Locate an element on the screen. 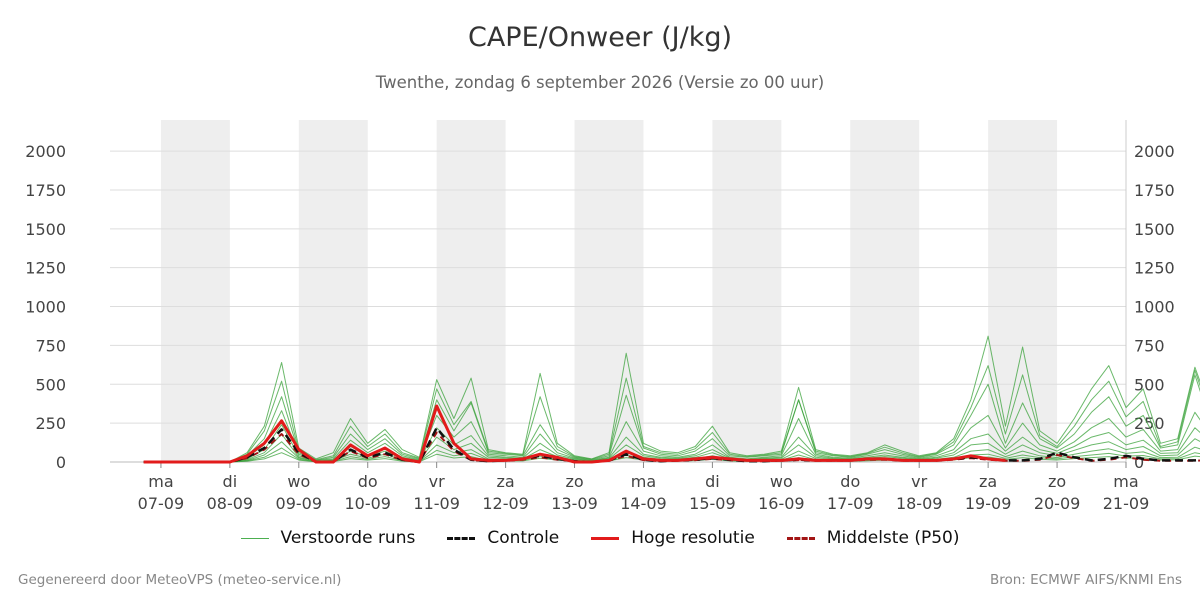 This screenshot has width=1200, height=600. y-tick-label-right: 1000 is located at coordinates (1154, 307).